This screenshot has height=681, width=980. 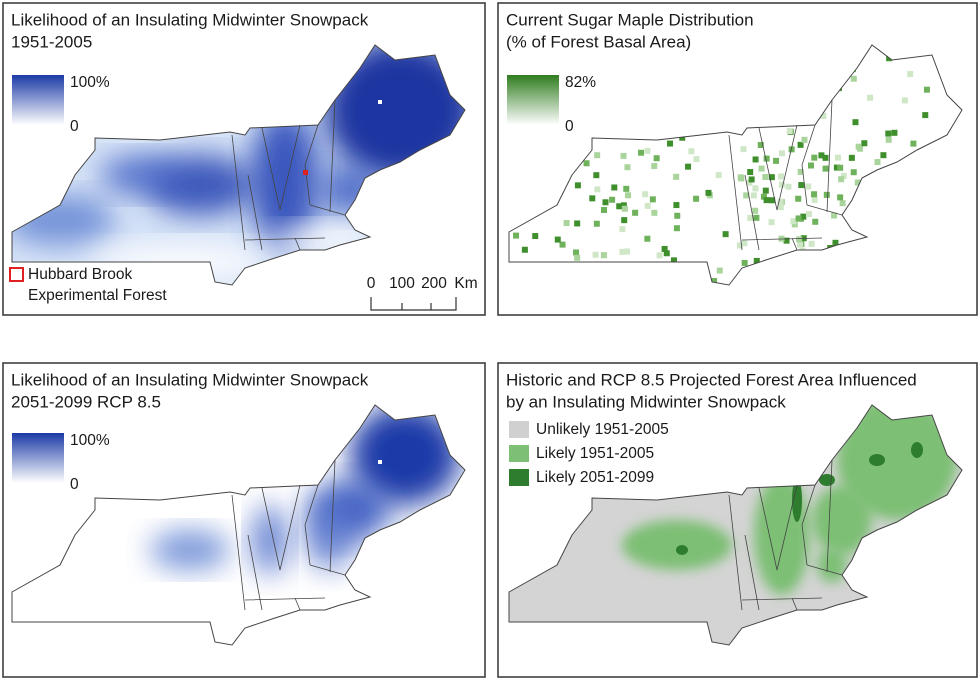 What do you see at coordinates (97, 295) in the screenshot?
I see `marker-legend-label: Experimental Forest` at bounding box center [97, 295].